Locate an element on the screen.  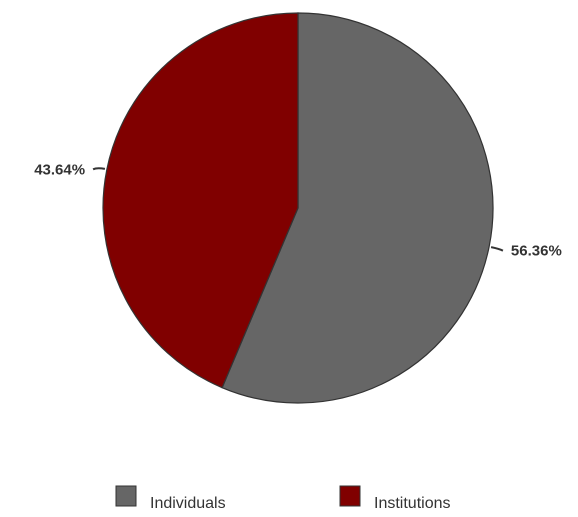
label-connector-institutions is located at coordinates (99, 169).